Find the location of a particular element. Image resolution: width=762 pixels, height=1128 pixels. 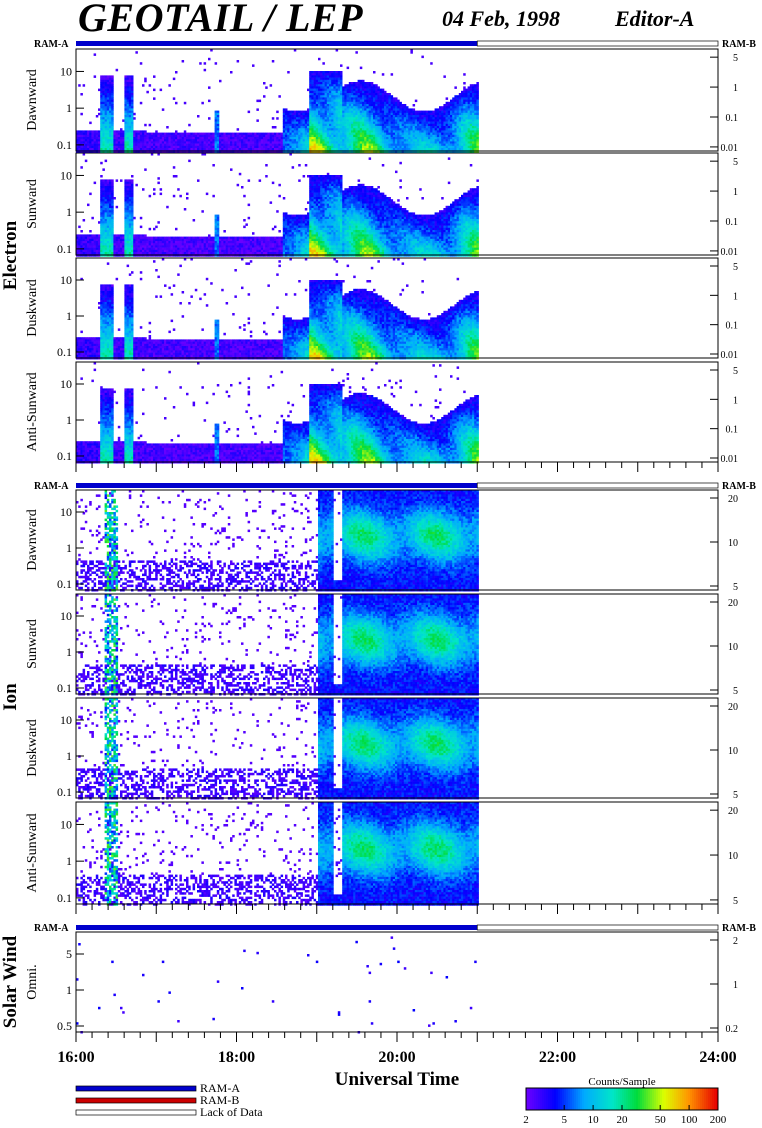

time-tick-label: 24:00 is located at coordinates (717, 1057).